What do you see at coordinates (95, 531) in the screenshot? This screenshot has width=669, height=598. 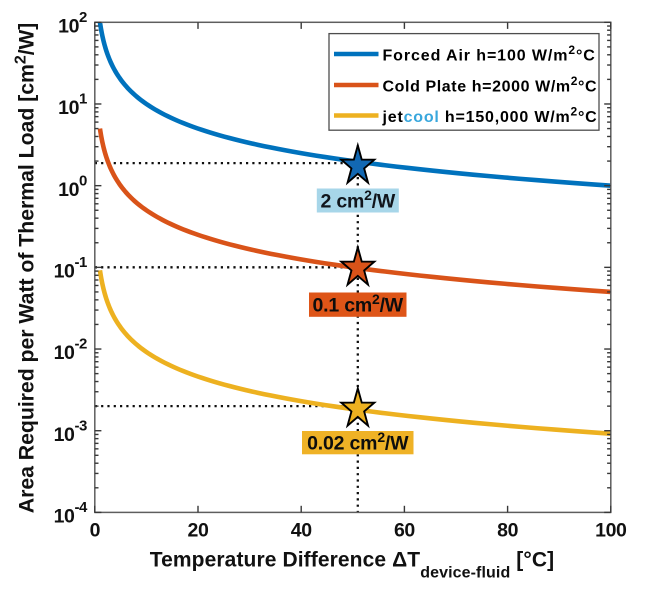 I see `svg-text: 0` at bounding box center [95, 531].